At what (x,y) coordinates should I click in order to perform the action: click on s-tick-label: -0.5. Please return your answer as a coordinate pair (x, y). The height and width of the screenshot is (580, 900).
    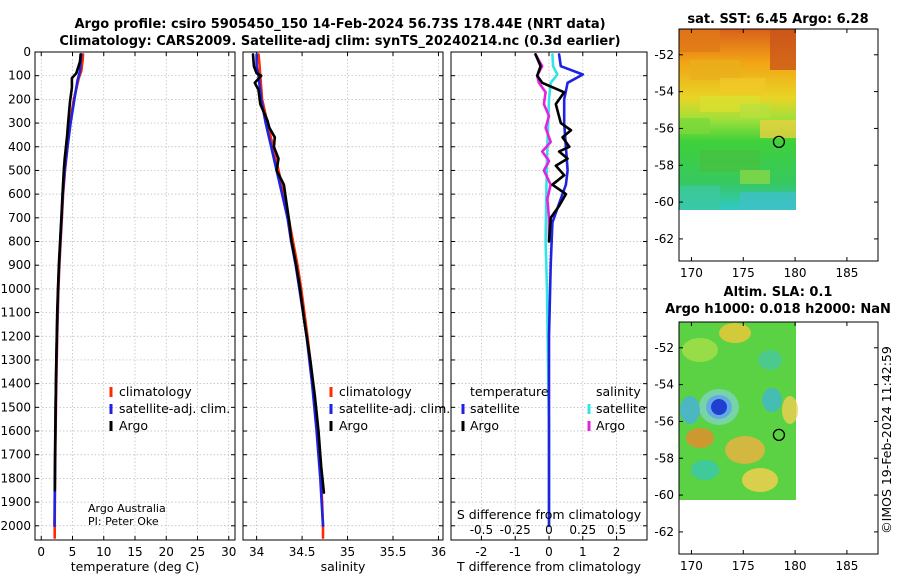
    Looking at the image, I should click on (481, 530).